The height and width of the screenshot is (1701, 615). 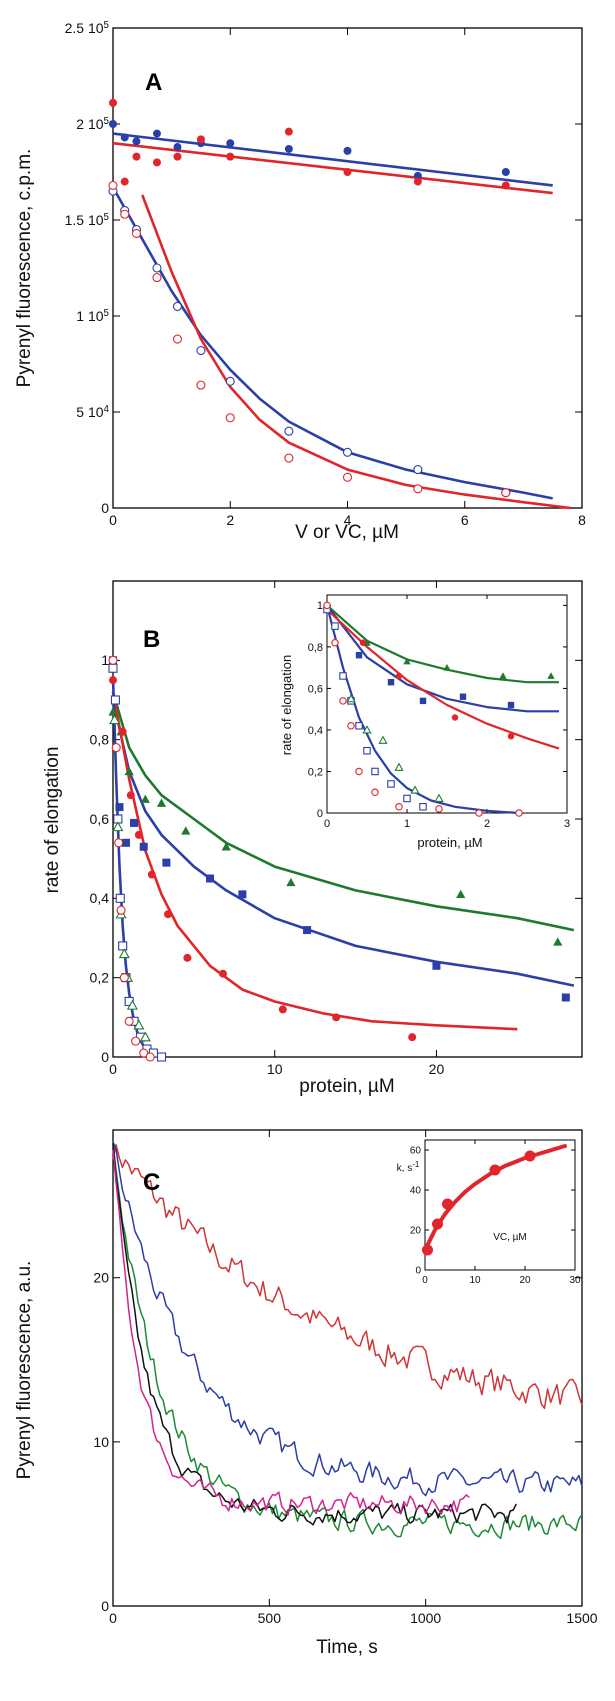 I want to click on panel-b-inset-ytick-label: 1, so click(x=320, y=606).